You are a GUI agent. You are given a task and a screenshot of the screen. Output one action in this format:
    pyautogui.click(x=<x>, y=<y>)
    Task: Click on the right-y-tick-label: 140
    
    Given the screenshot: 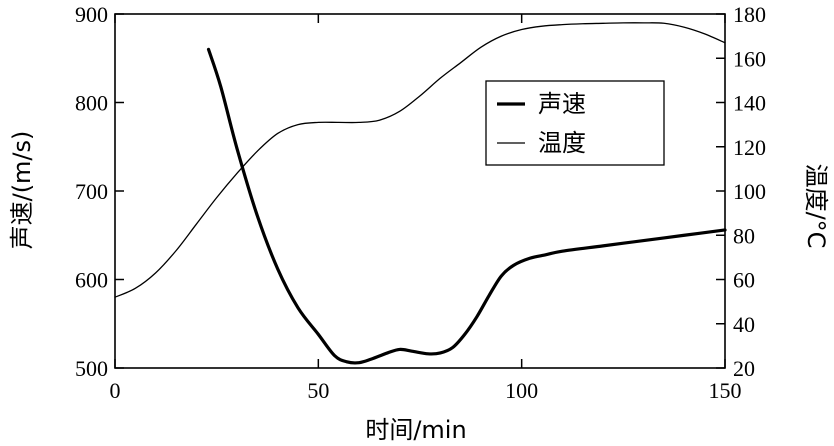 What is the action you would take?
    pyautogui.click(x=749, y=103)
    